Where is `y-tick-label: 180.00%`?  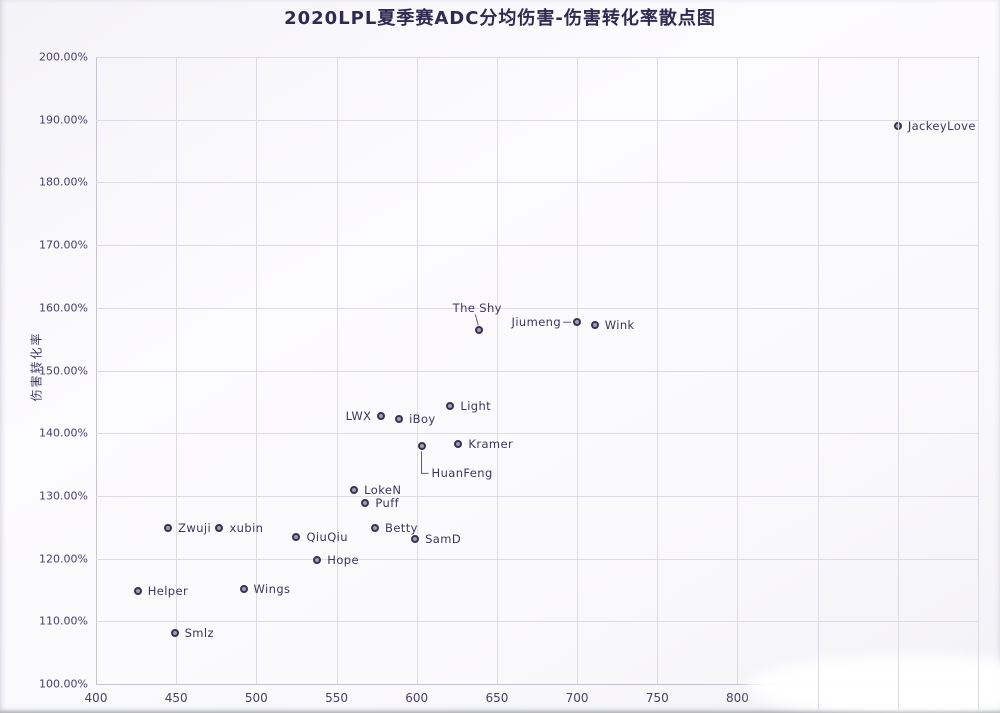
y-tick-label: 180.00% is located at coordinates (63, 182).